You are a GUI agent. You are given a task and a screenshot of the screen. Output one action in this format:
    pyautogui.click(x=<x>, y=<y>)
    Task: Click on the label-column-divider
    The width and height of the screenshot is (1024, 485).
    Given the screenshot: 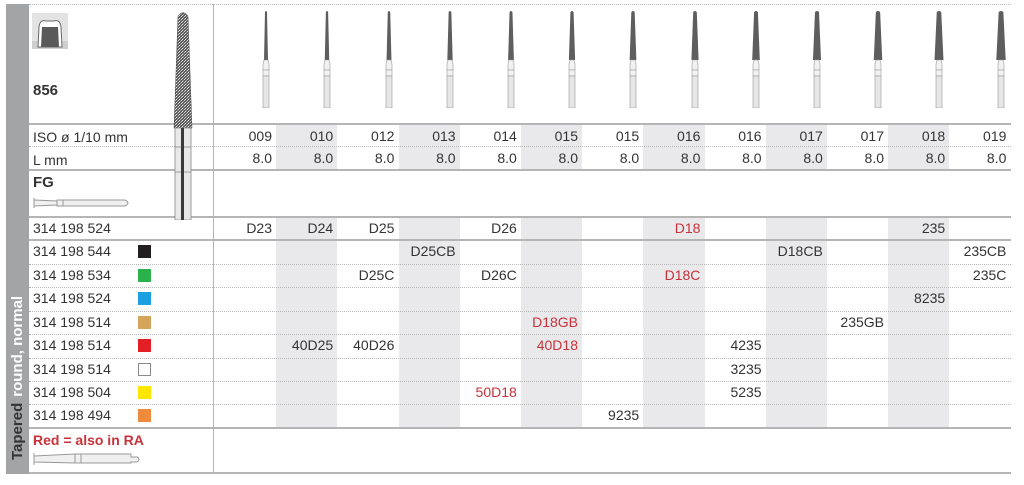 What is the action you would take?
    pyautogui.click(x=213, y=239)
    